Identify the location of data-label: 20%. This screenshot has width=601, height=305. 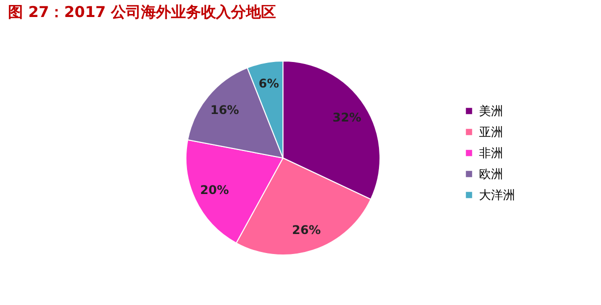
(214, 190).